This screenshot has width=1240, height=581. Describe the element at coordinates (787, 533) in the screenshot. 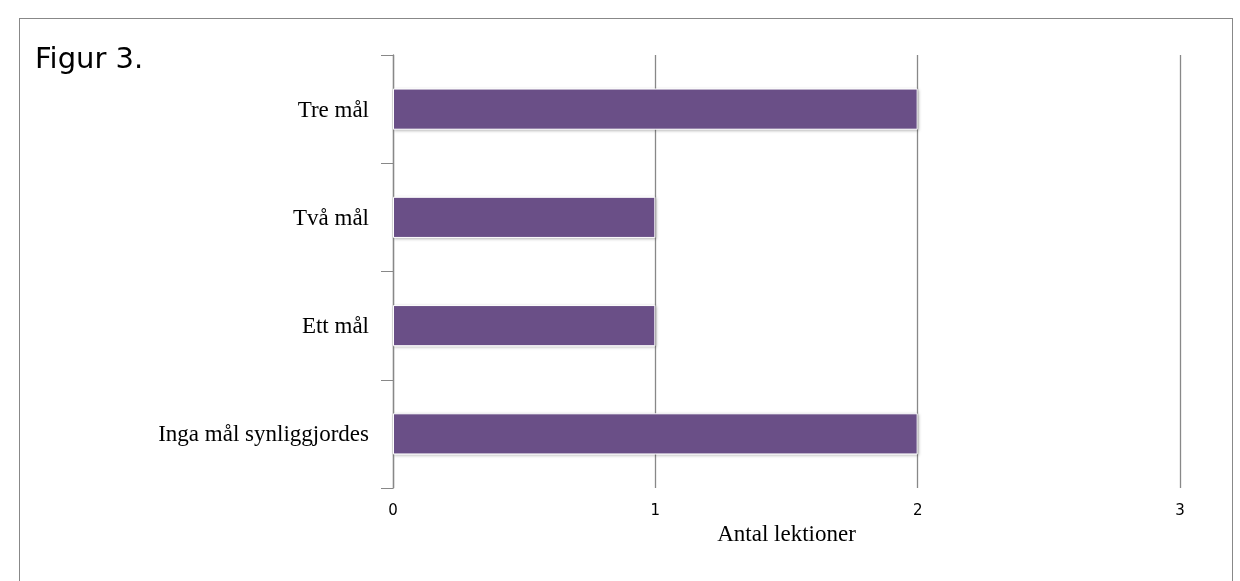

I see `x-axis-title: Antal lektioner` at that location.